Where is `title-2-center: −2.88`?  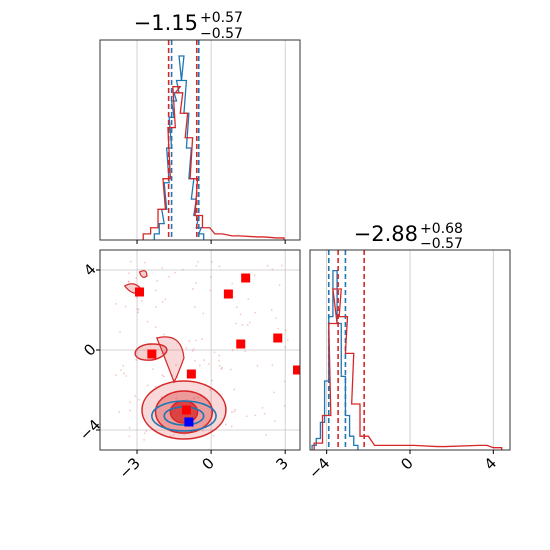 title-2-center: −2.88 is located at coordinates (386, 234).